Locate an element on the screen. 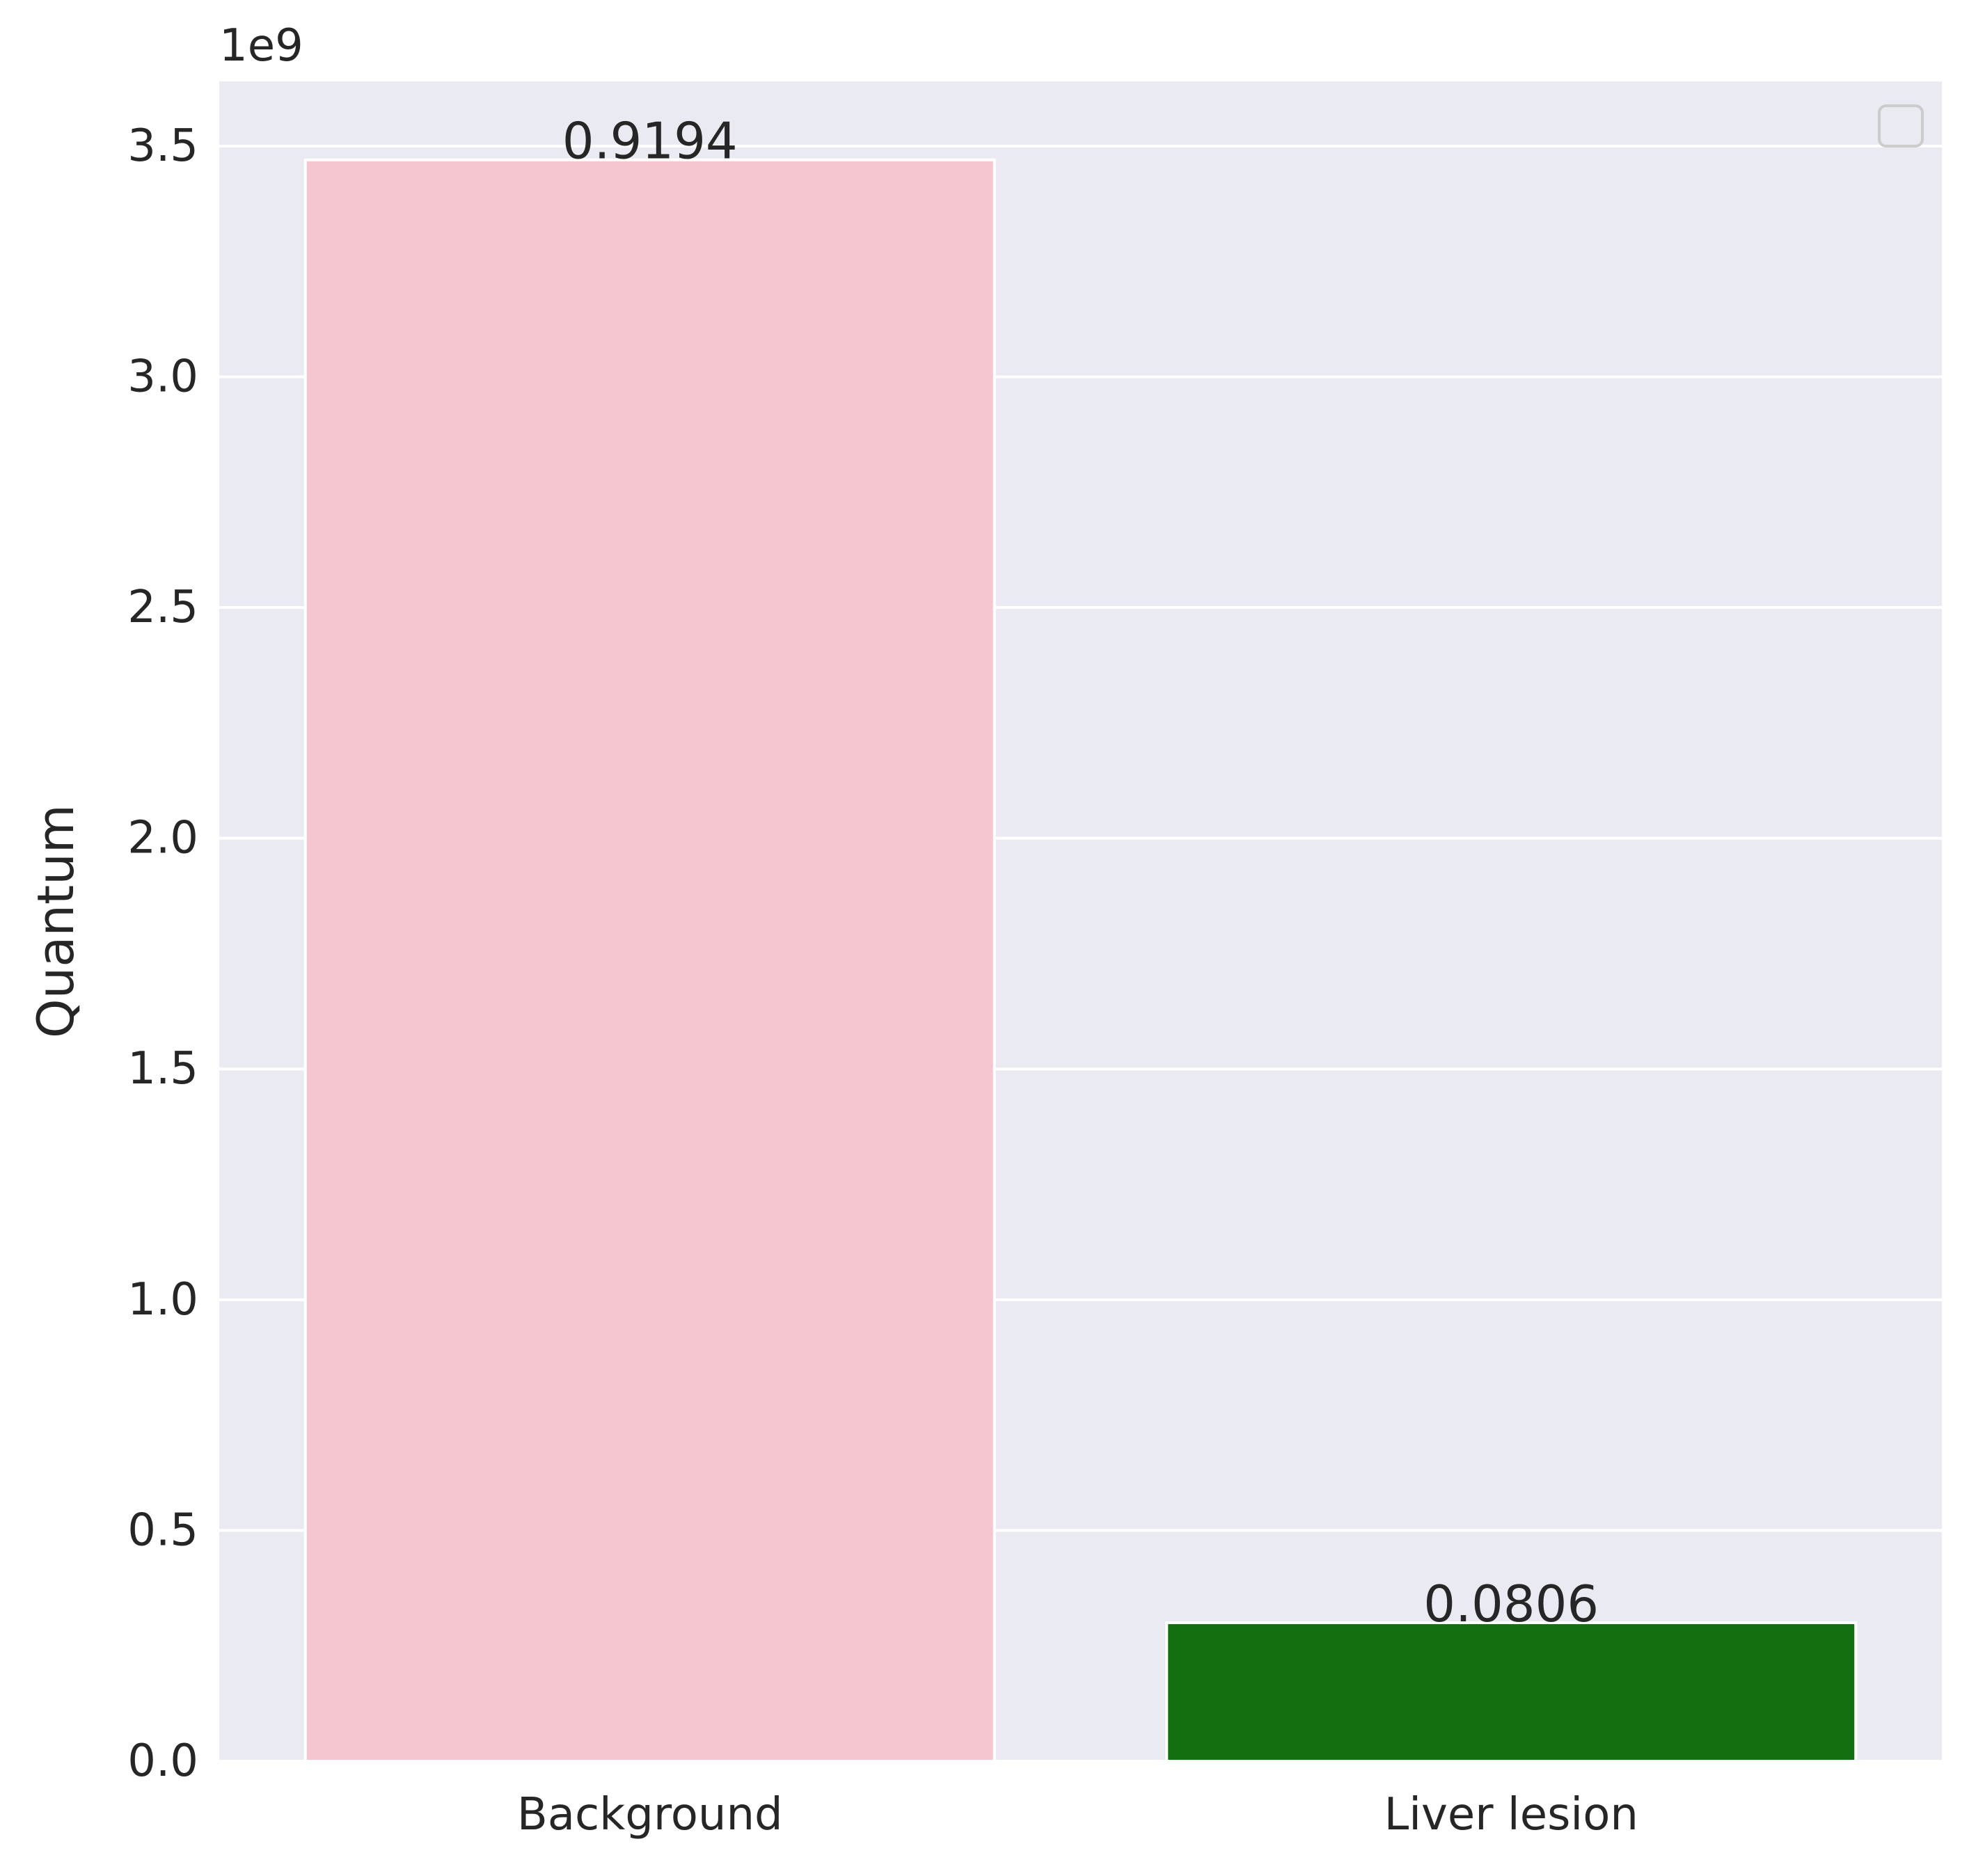 The width and height of the screenshot is (1969, 1876). bar is located at coordinates (1511, 1692).